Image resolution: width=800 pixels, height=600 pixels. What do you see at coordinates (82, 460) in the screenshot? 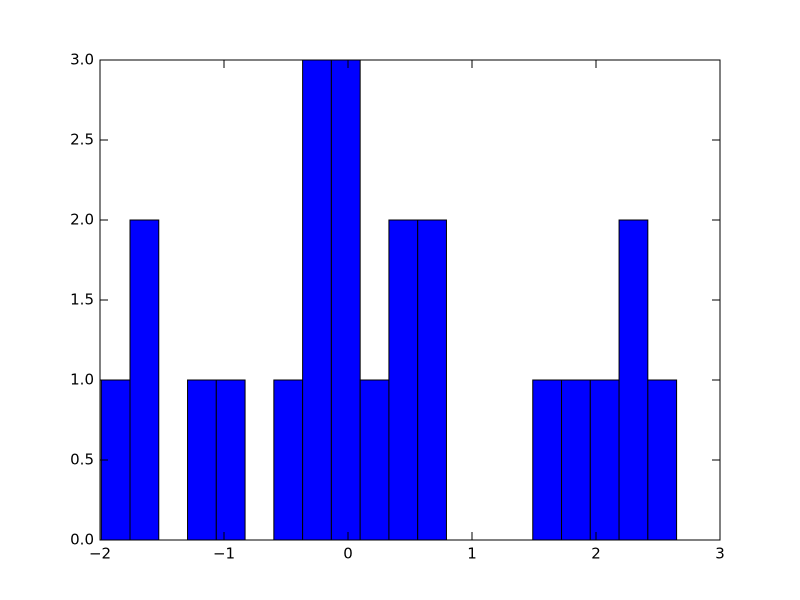
I see `y-tick-label: 0.5` at bounding box center [82, 460].